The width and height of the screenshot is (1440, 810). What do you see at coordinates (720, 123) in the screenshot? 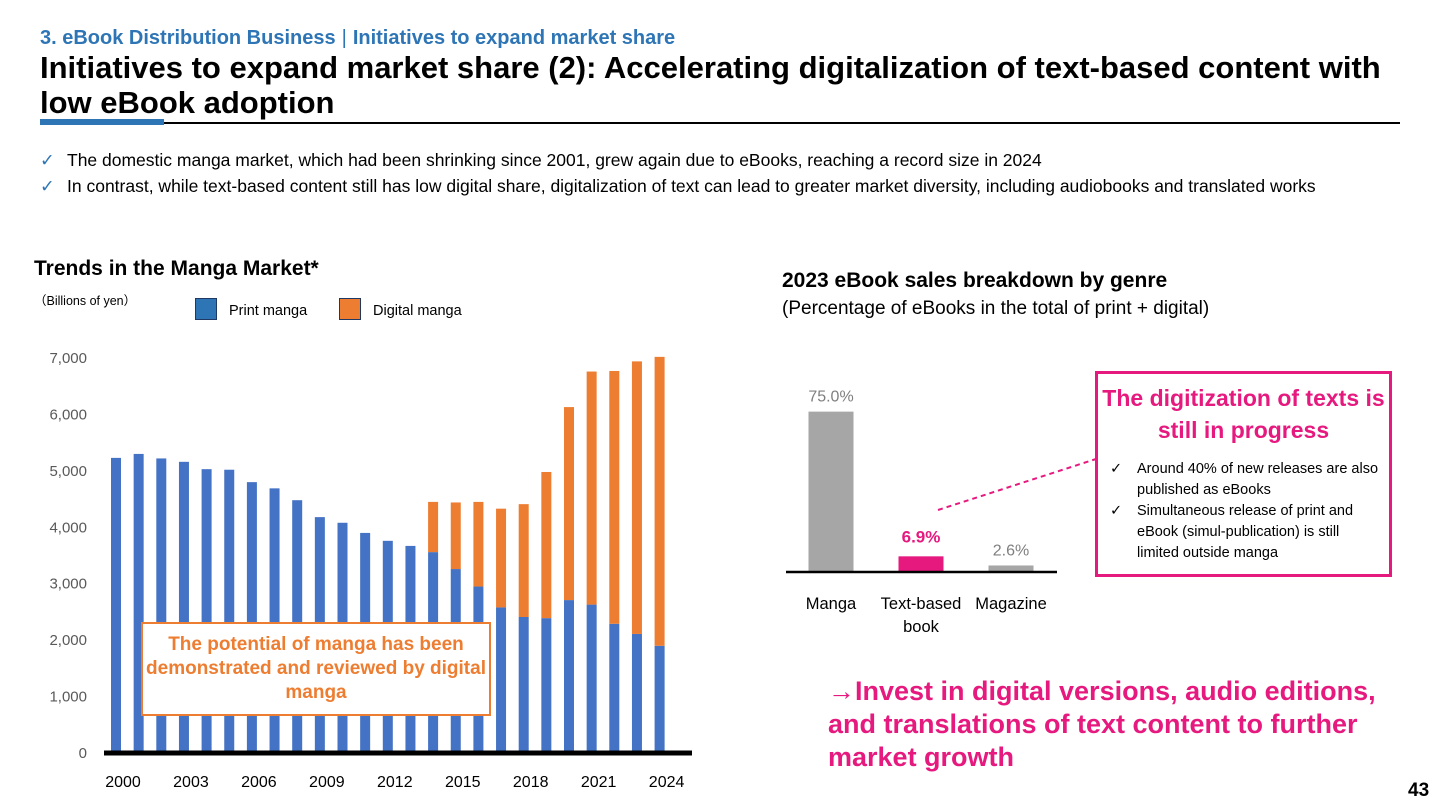
I see `title-divider` at bounding box center [720, 123].